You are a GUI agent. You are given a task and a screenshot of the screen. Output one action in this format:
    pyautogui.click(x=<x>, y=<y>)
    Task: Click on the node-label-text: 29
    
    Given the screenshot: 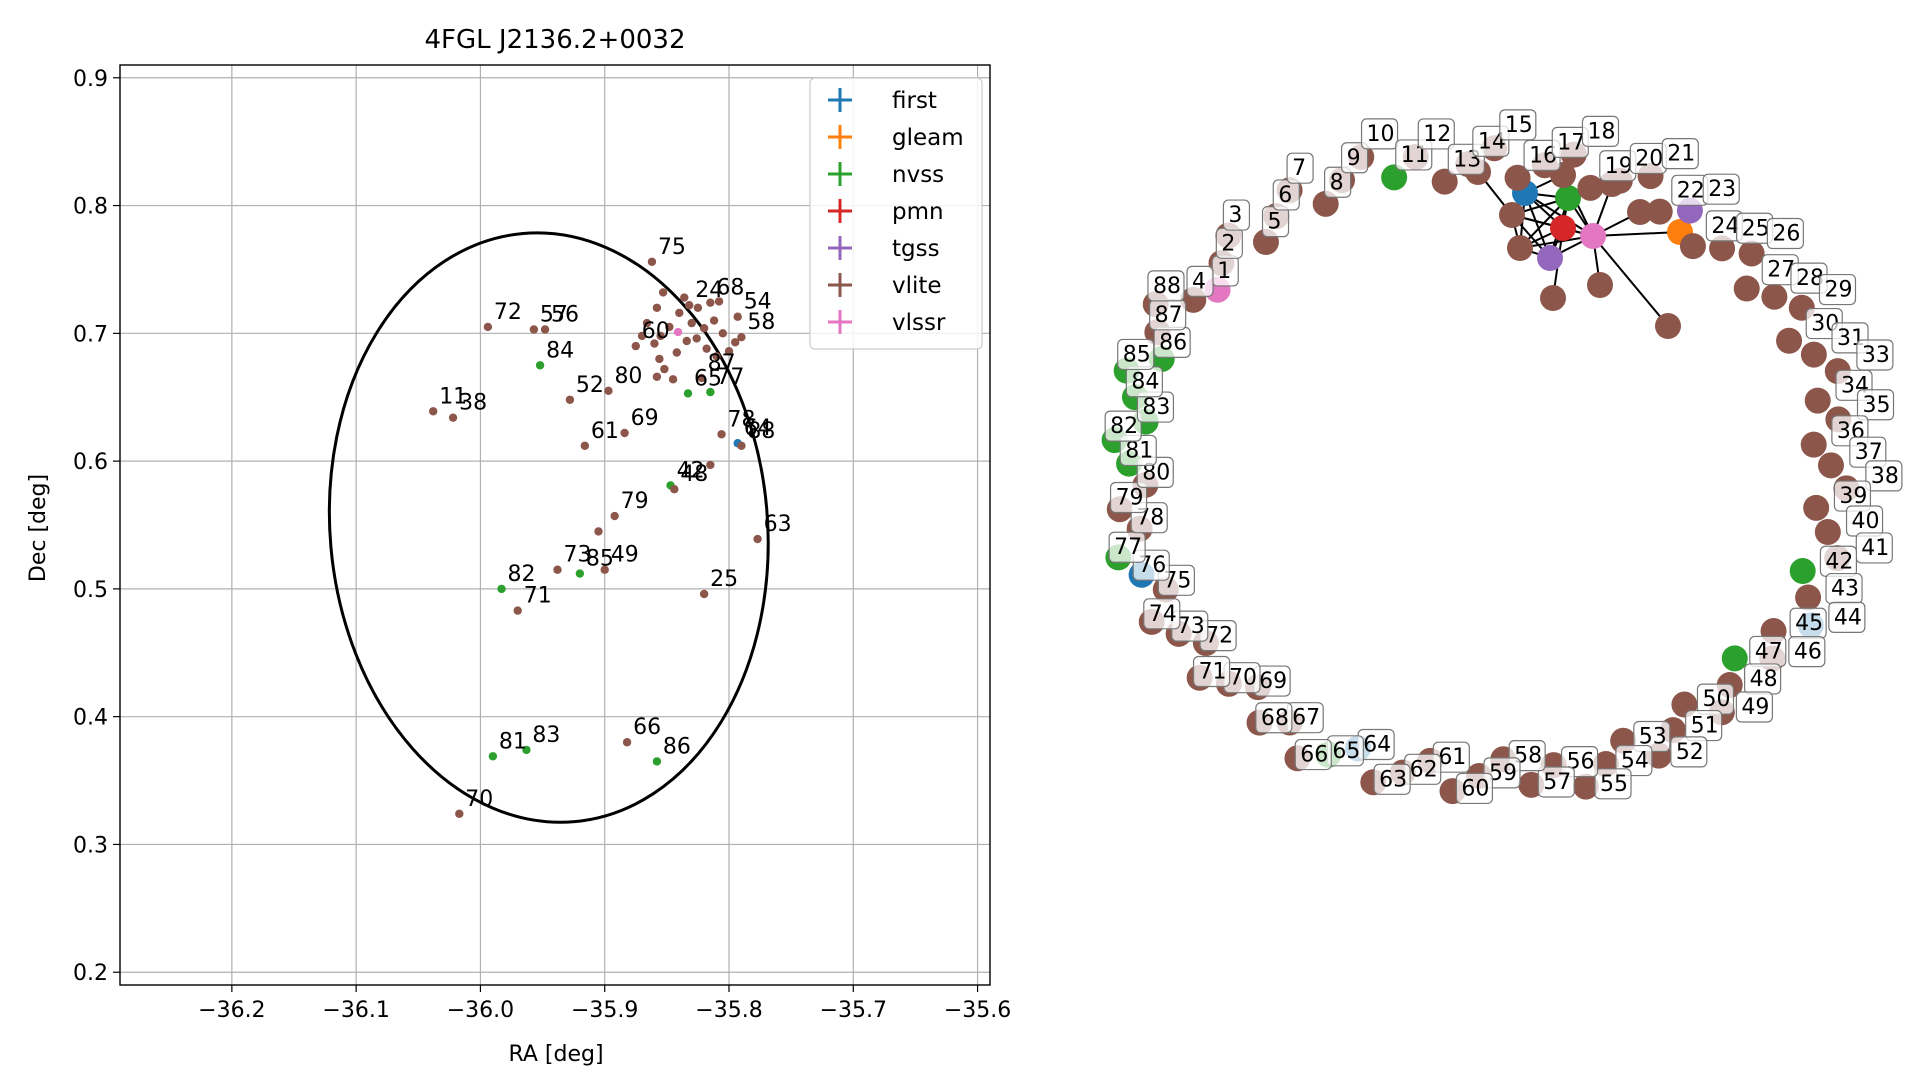 What is the action you would take?
    pyautogui.click(x=1838, y=290)
    